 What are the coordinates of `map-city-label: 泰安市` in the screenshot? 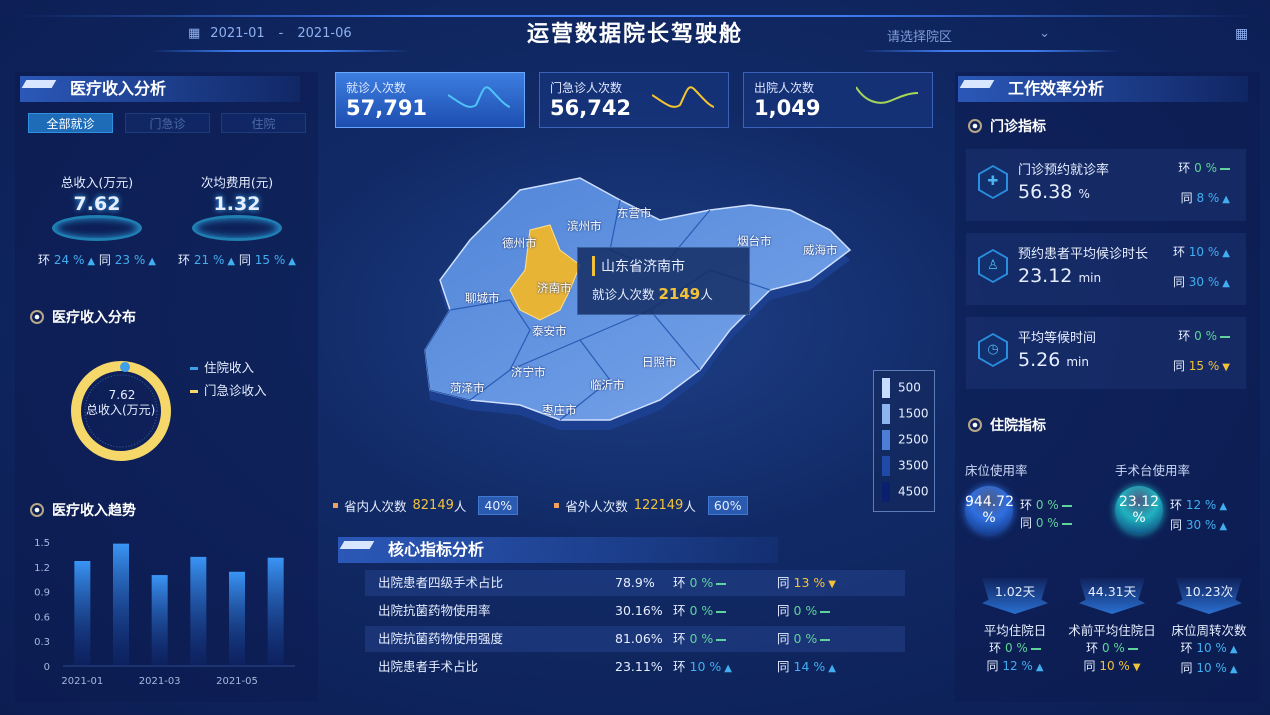 It's located at (549, 331).